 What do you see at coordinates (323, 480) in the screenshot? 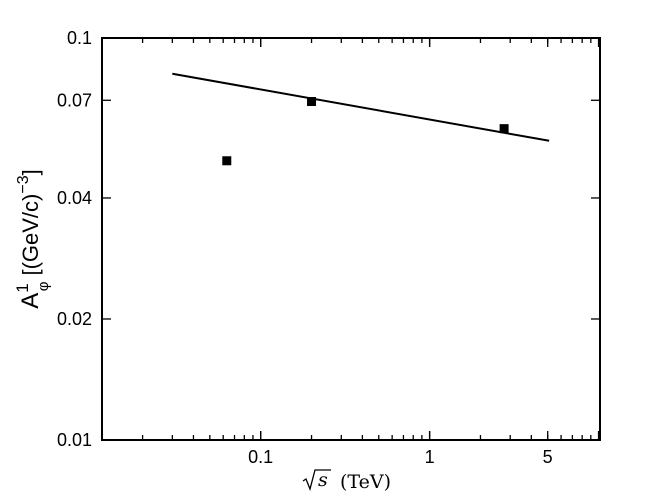
I see `xlabel-symbol: s` at bounding box center [323, 480].